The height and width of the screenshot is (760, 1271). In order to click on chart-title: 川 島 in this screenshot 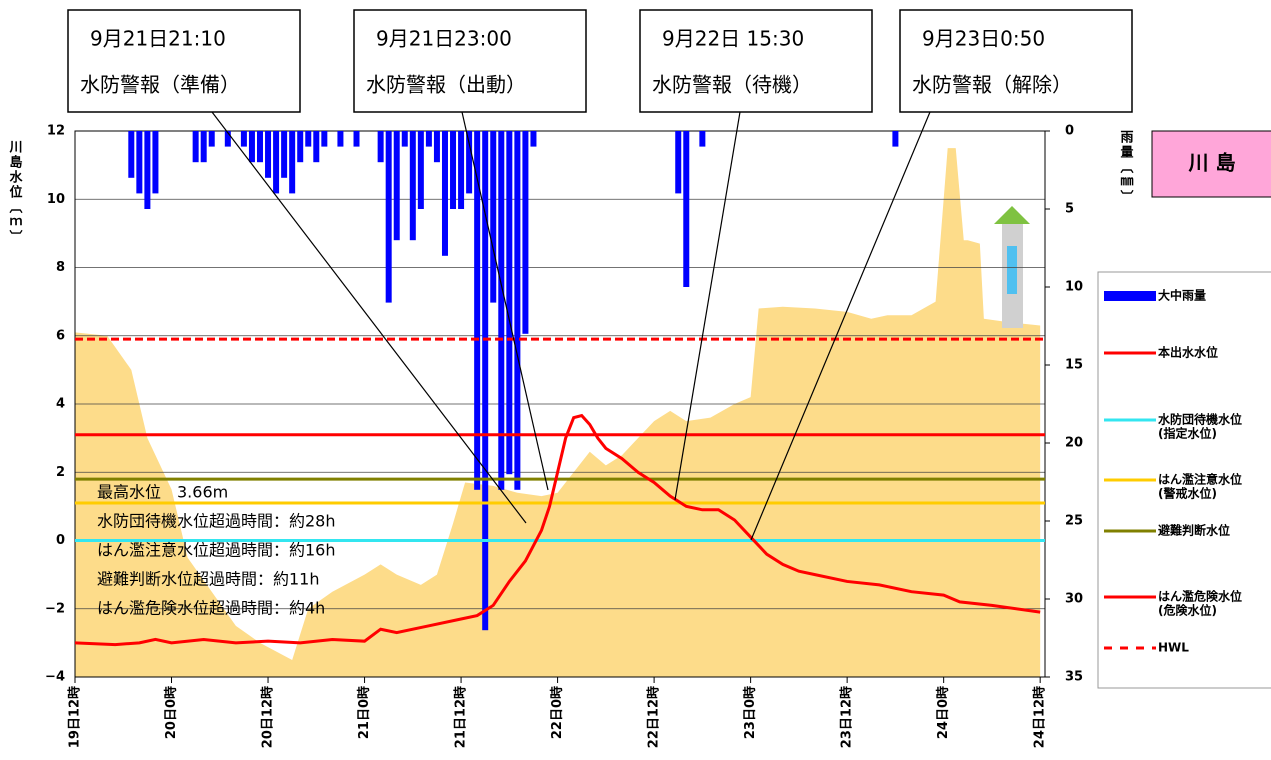, I will do `click(1212, 163)`.